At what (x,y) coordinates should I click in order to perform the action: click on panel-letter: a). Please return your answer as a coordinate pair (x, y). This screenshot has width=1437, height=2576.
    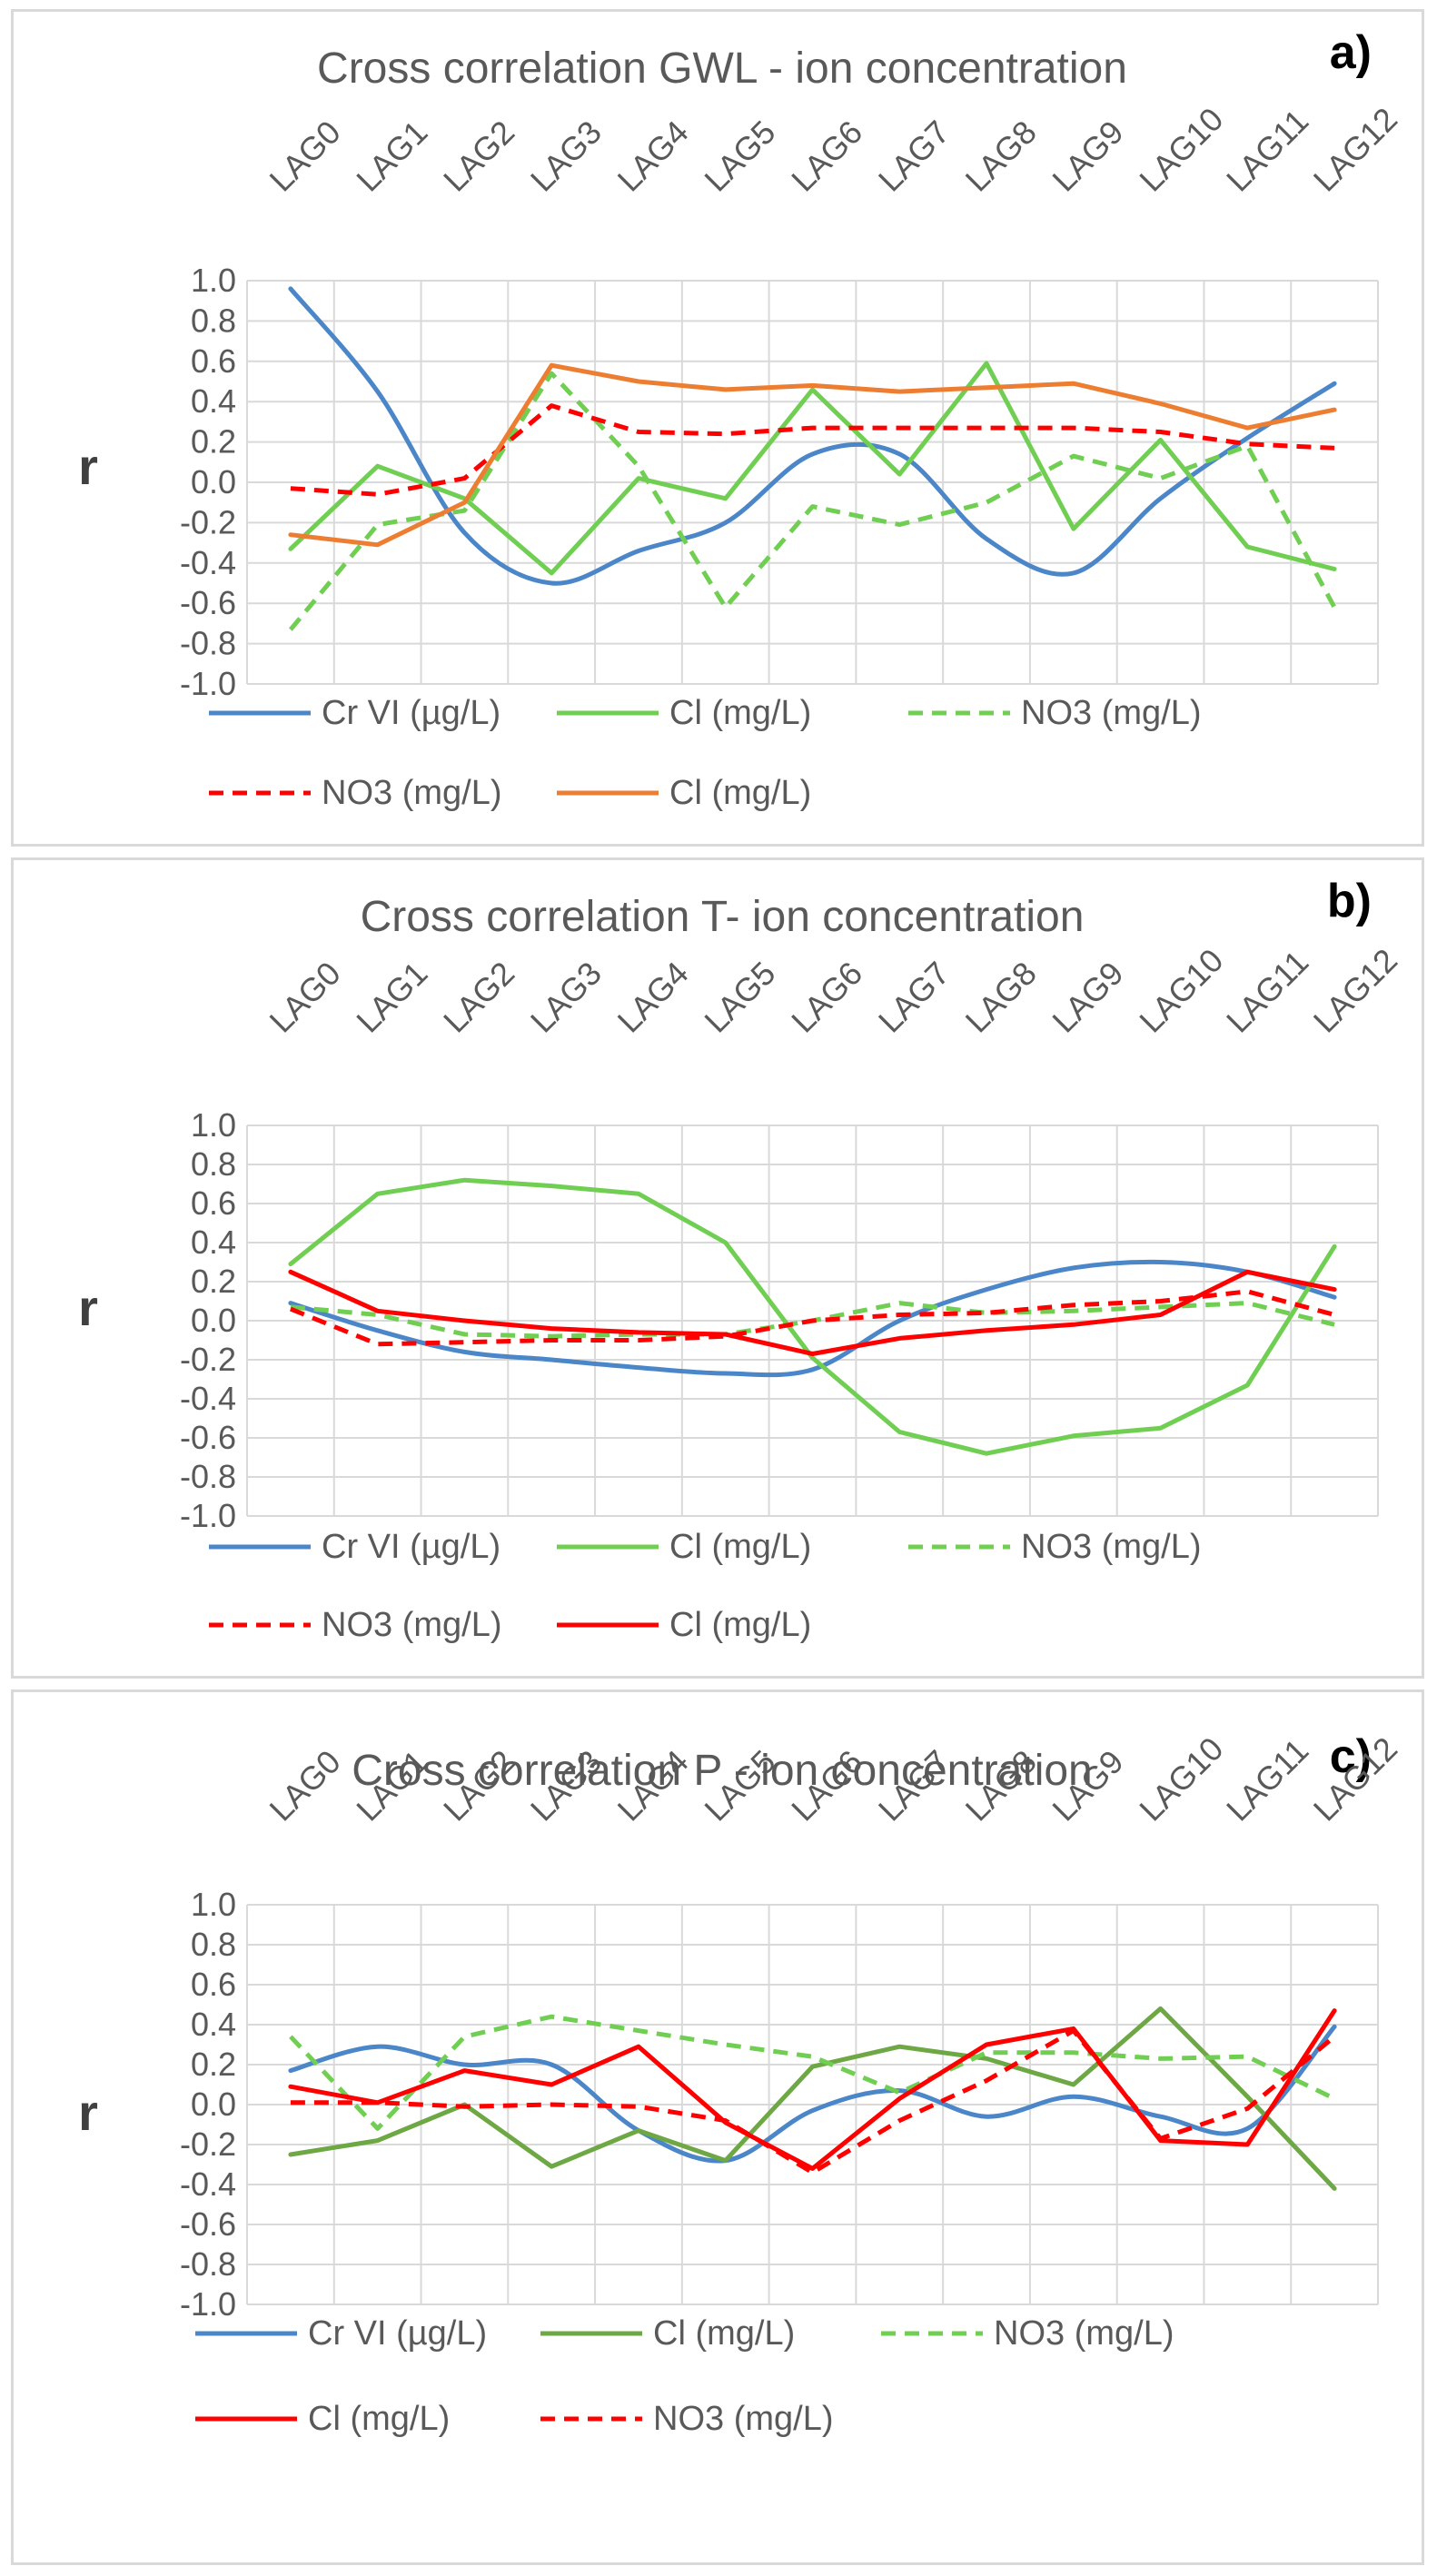
    Looking at the image, I should click on (1351, 52).